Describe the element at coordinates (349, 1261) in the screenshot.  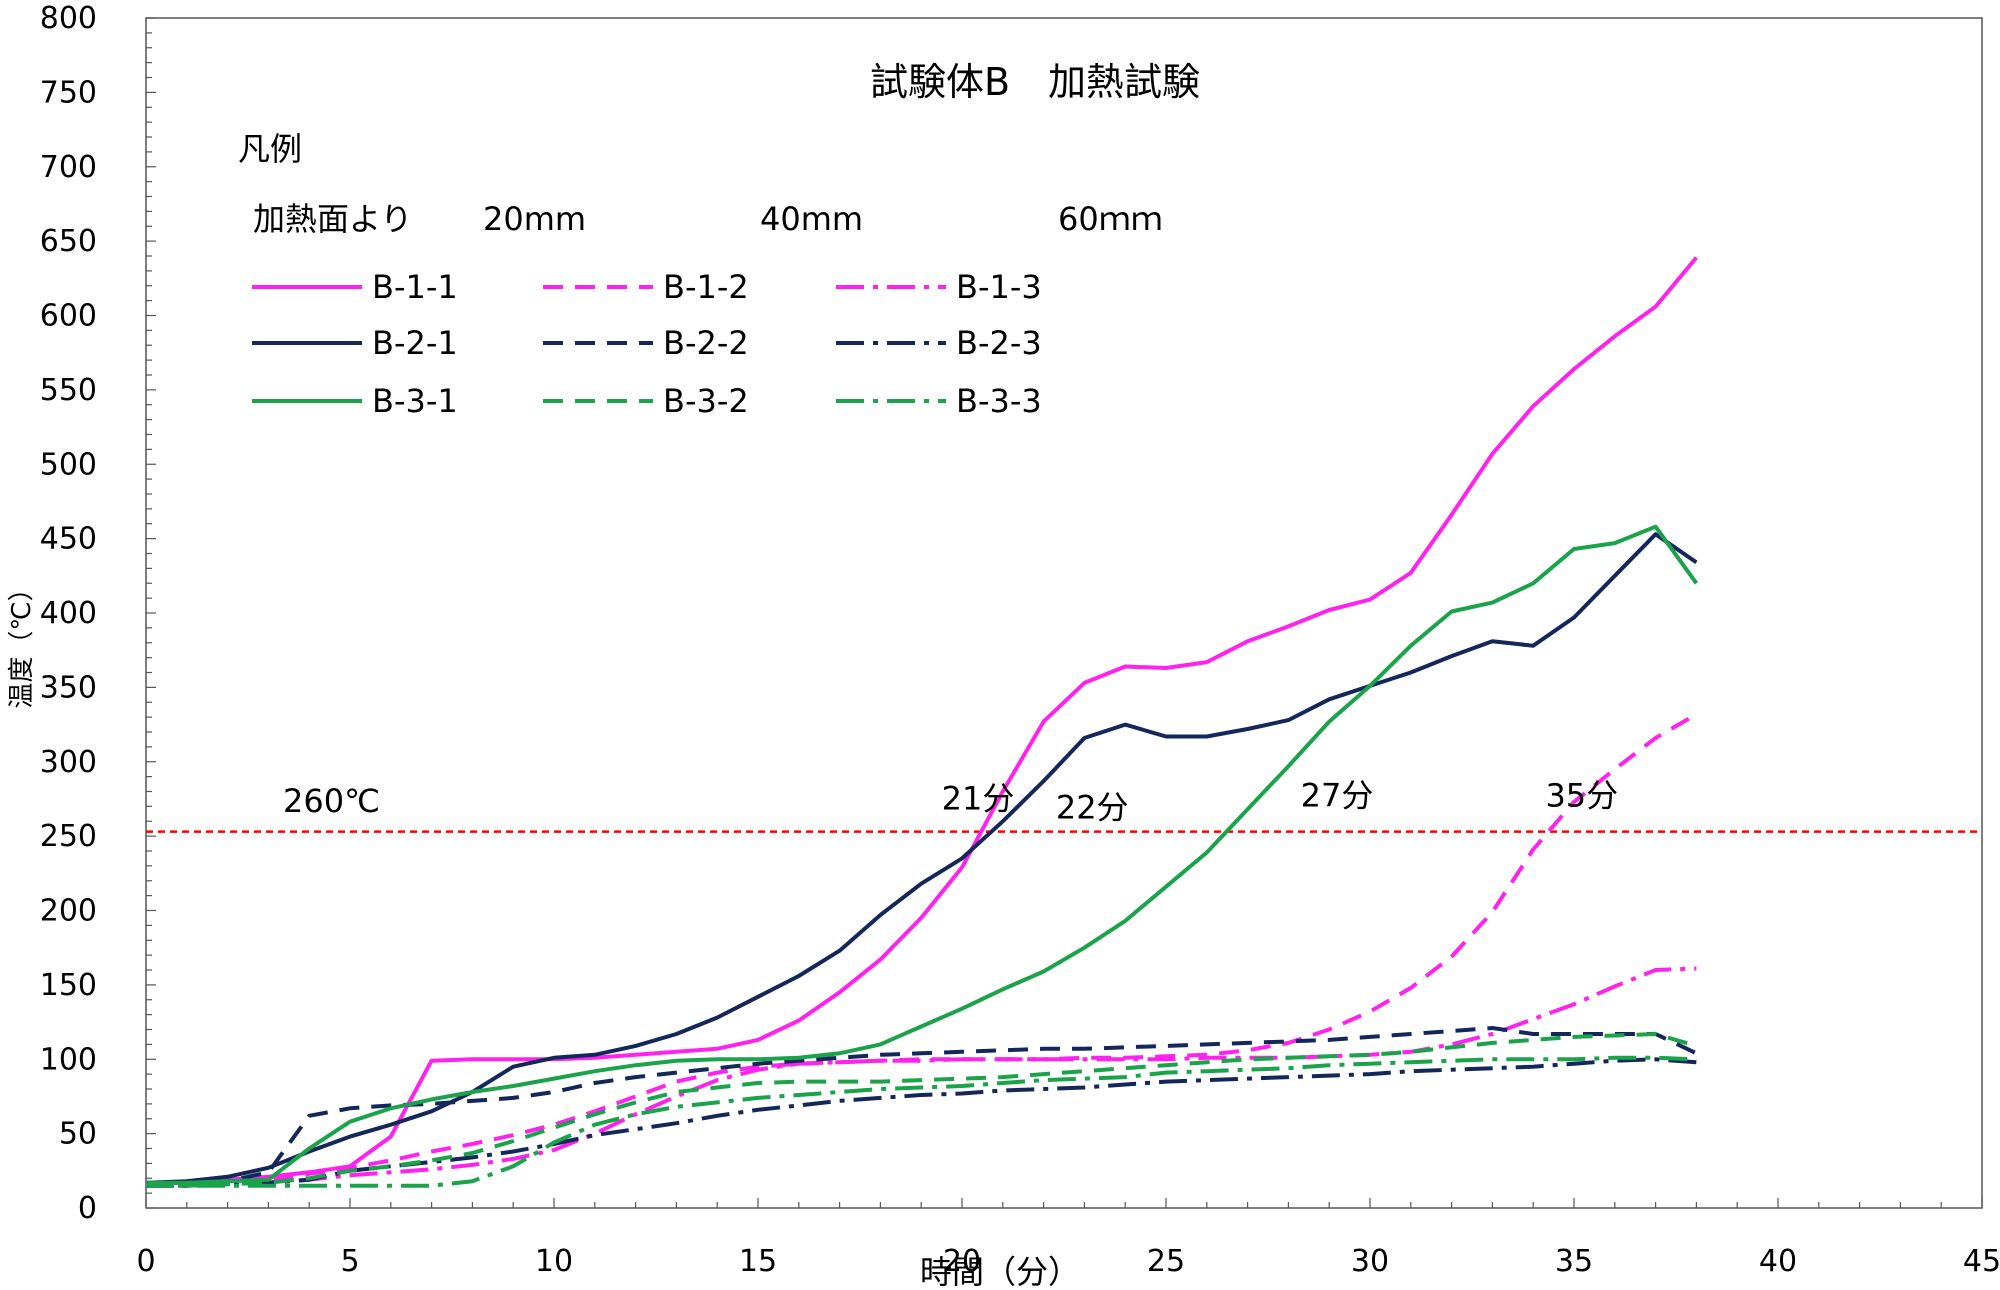
I see `x-tick-label: 5` at that location.